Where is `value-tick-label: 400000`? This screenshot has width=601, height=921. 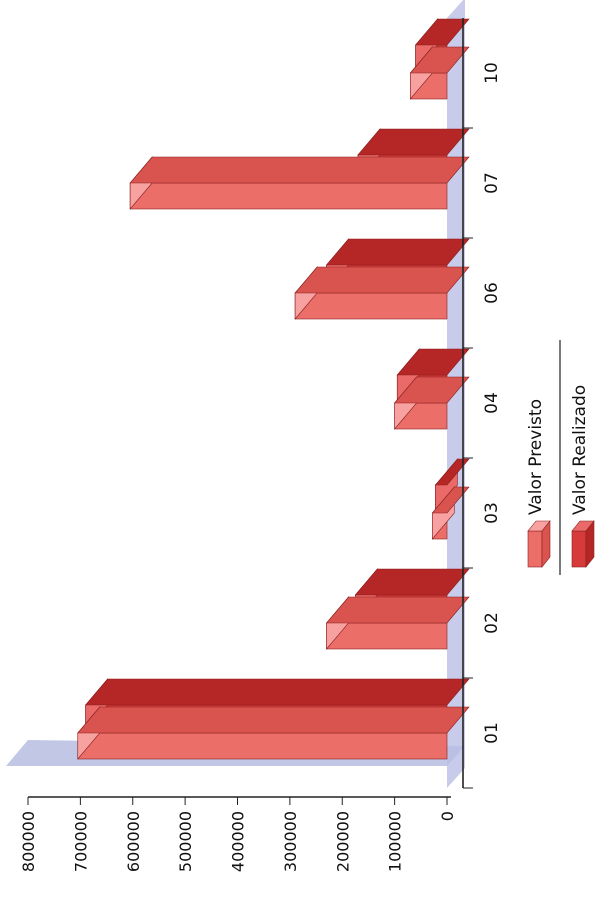 value-tick-label: 400000 is located at coordinates (238, 841).